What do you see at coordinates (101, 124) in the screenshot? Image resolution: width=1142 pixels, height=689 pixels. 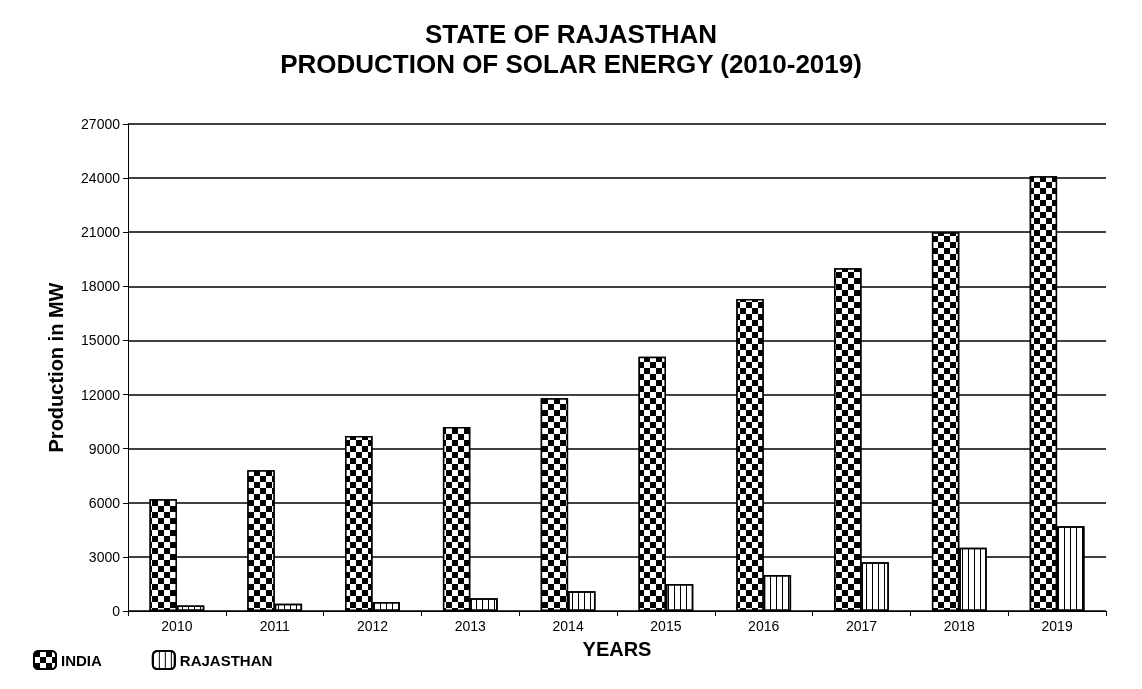 I see `y-tick-label: 27000` at bounding box center [101, 124].